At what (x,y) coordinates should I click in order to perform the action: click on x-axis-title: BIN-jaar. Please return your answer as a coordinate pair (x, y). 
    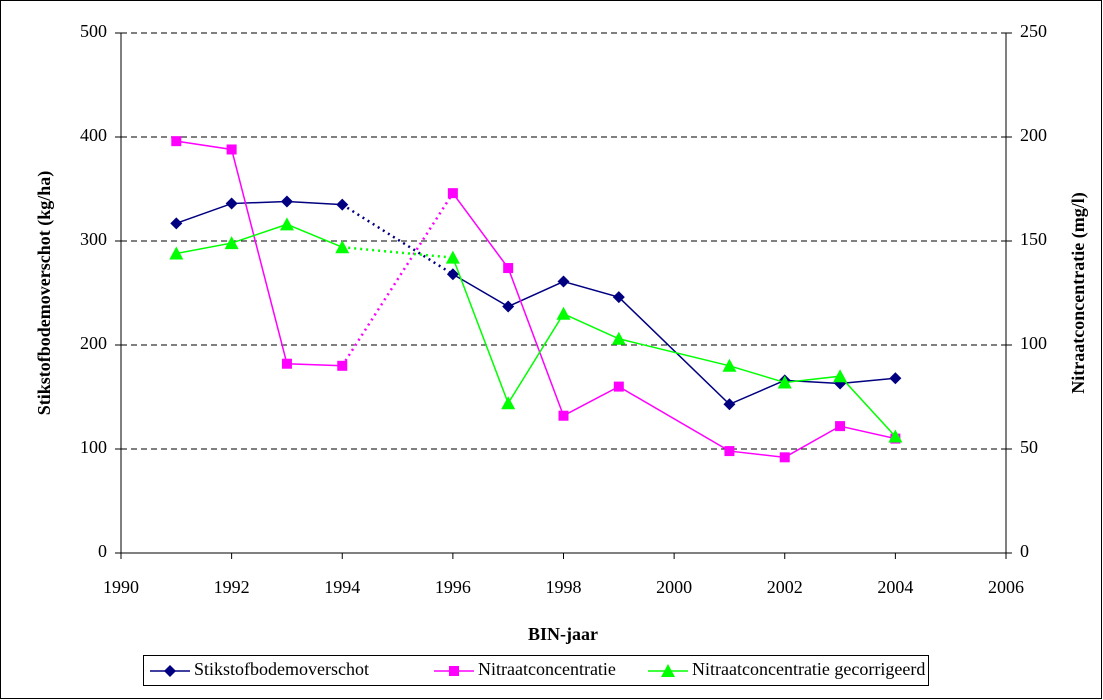
    Looking at the image, I should click on (563, 634).